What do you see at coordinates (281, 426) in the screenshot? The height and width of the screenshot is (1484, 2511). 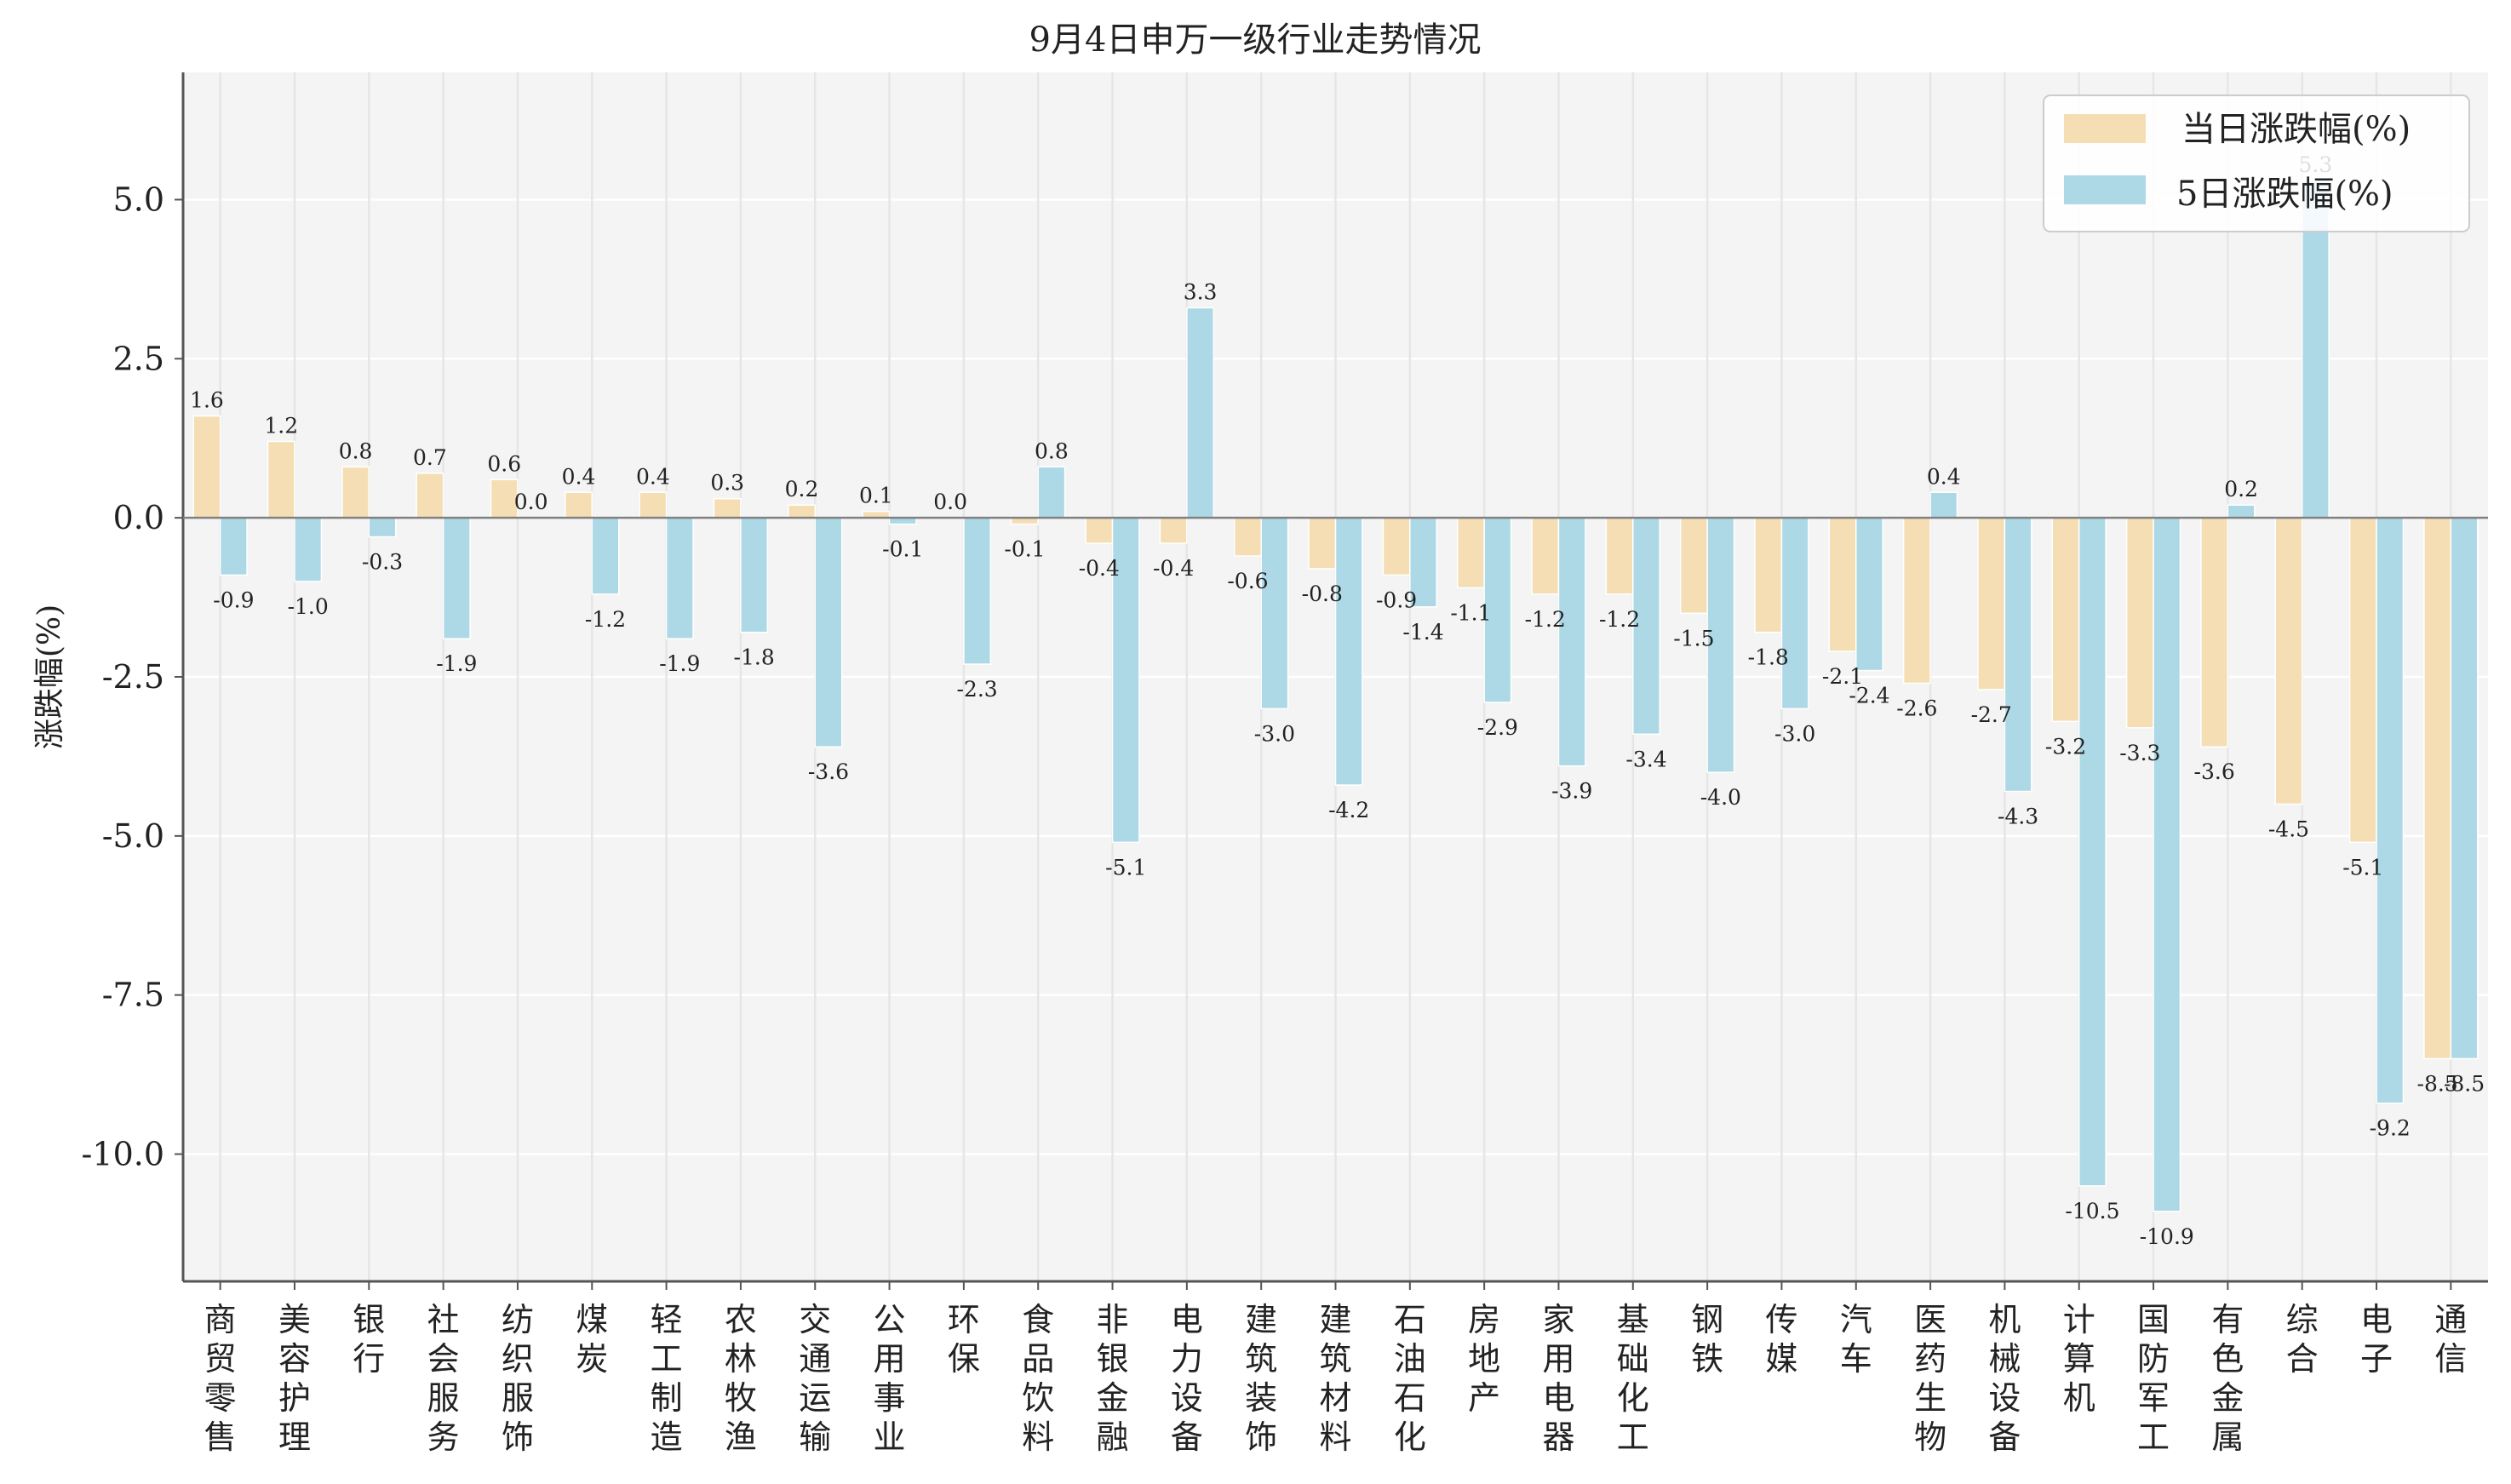 I see `data-label: 1.2` at bounding box center [281, 426].